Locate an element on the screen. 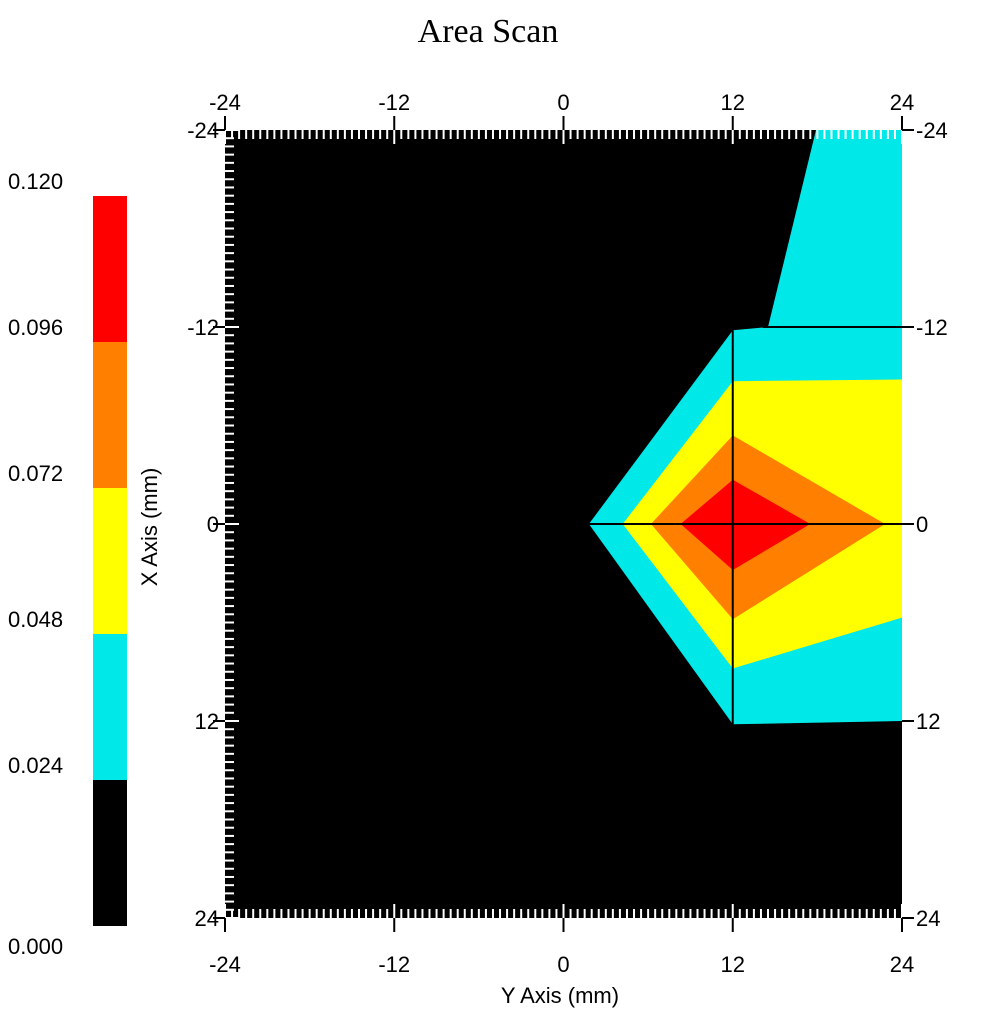 The height and width of the screenshot is (1012, 984). x-tick-label-top: 0 is located at coordinates (563, 102).